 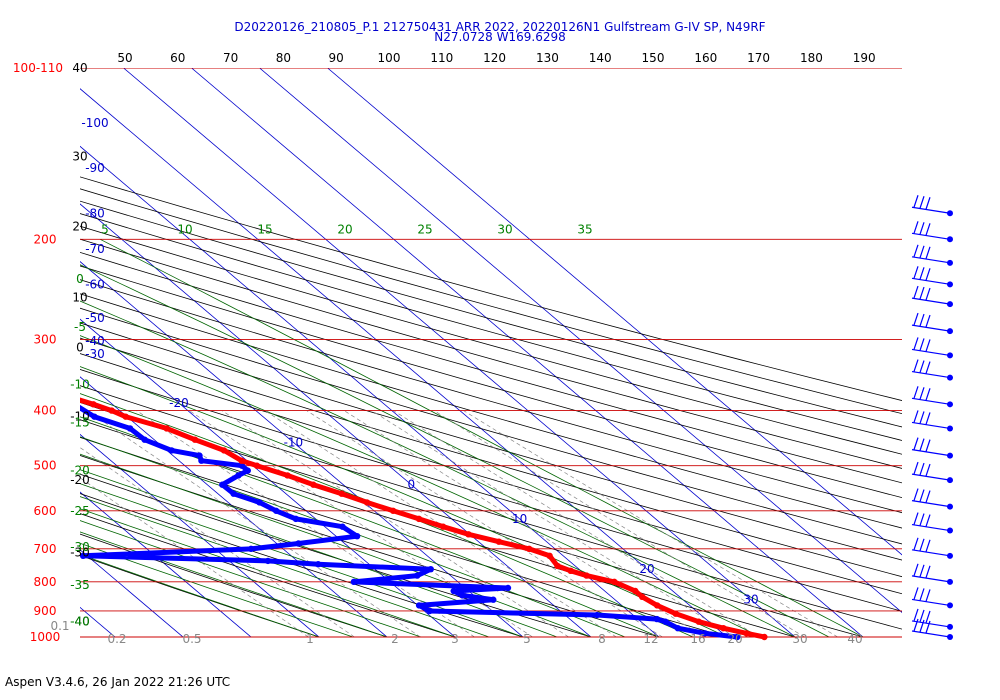 What do you see at coordinates (424, 229) in the screenshot?
I see `adiabat-label: 25` at bounding box center [424, 229].